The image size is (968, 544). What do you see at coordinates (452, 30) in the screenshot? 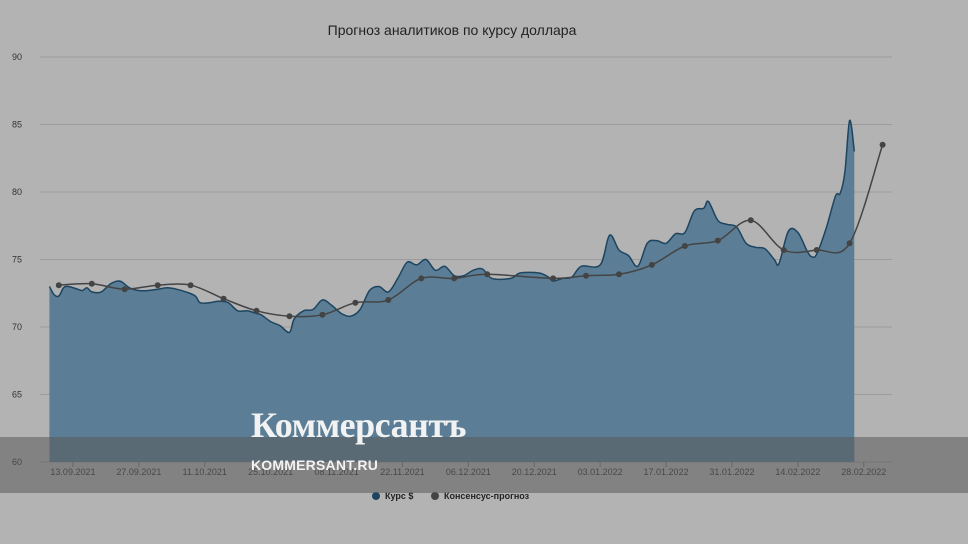
I see `chart-title: Прогноз аналитиков по курсу доллара` at bounding box center [452, 30].